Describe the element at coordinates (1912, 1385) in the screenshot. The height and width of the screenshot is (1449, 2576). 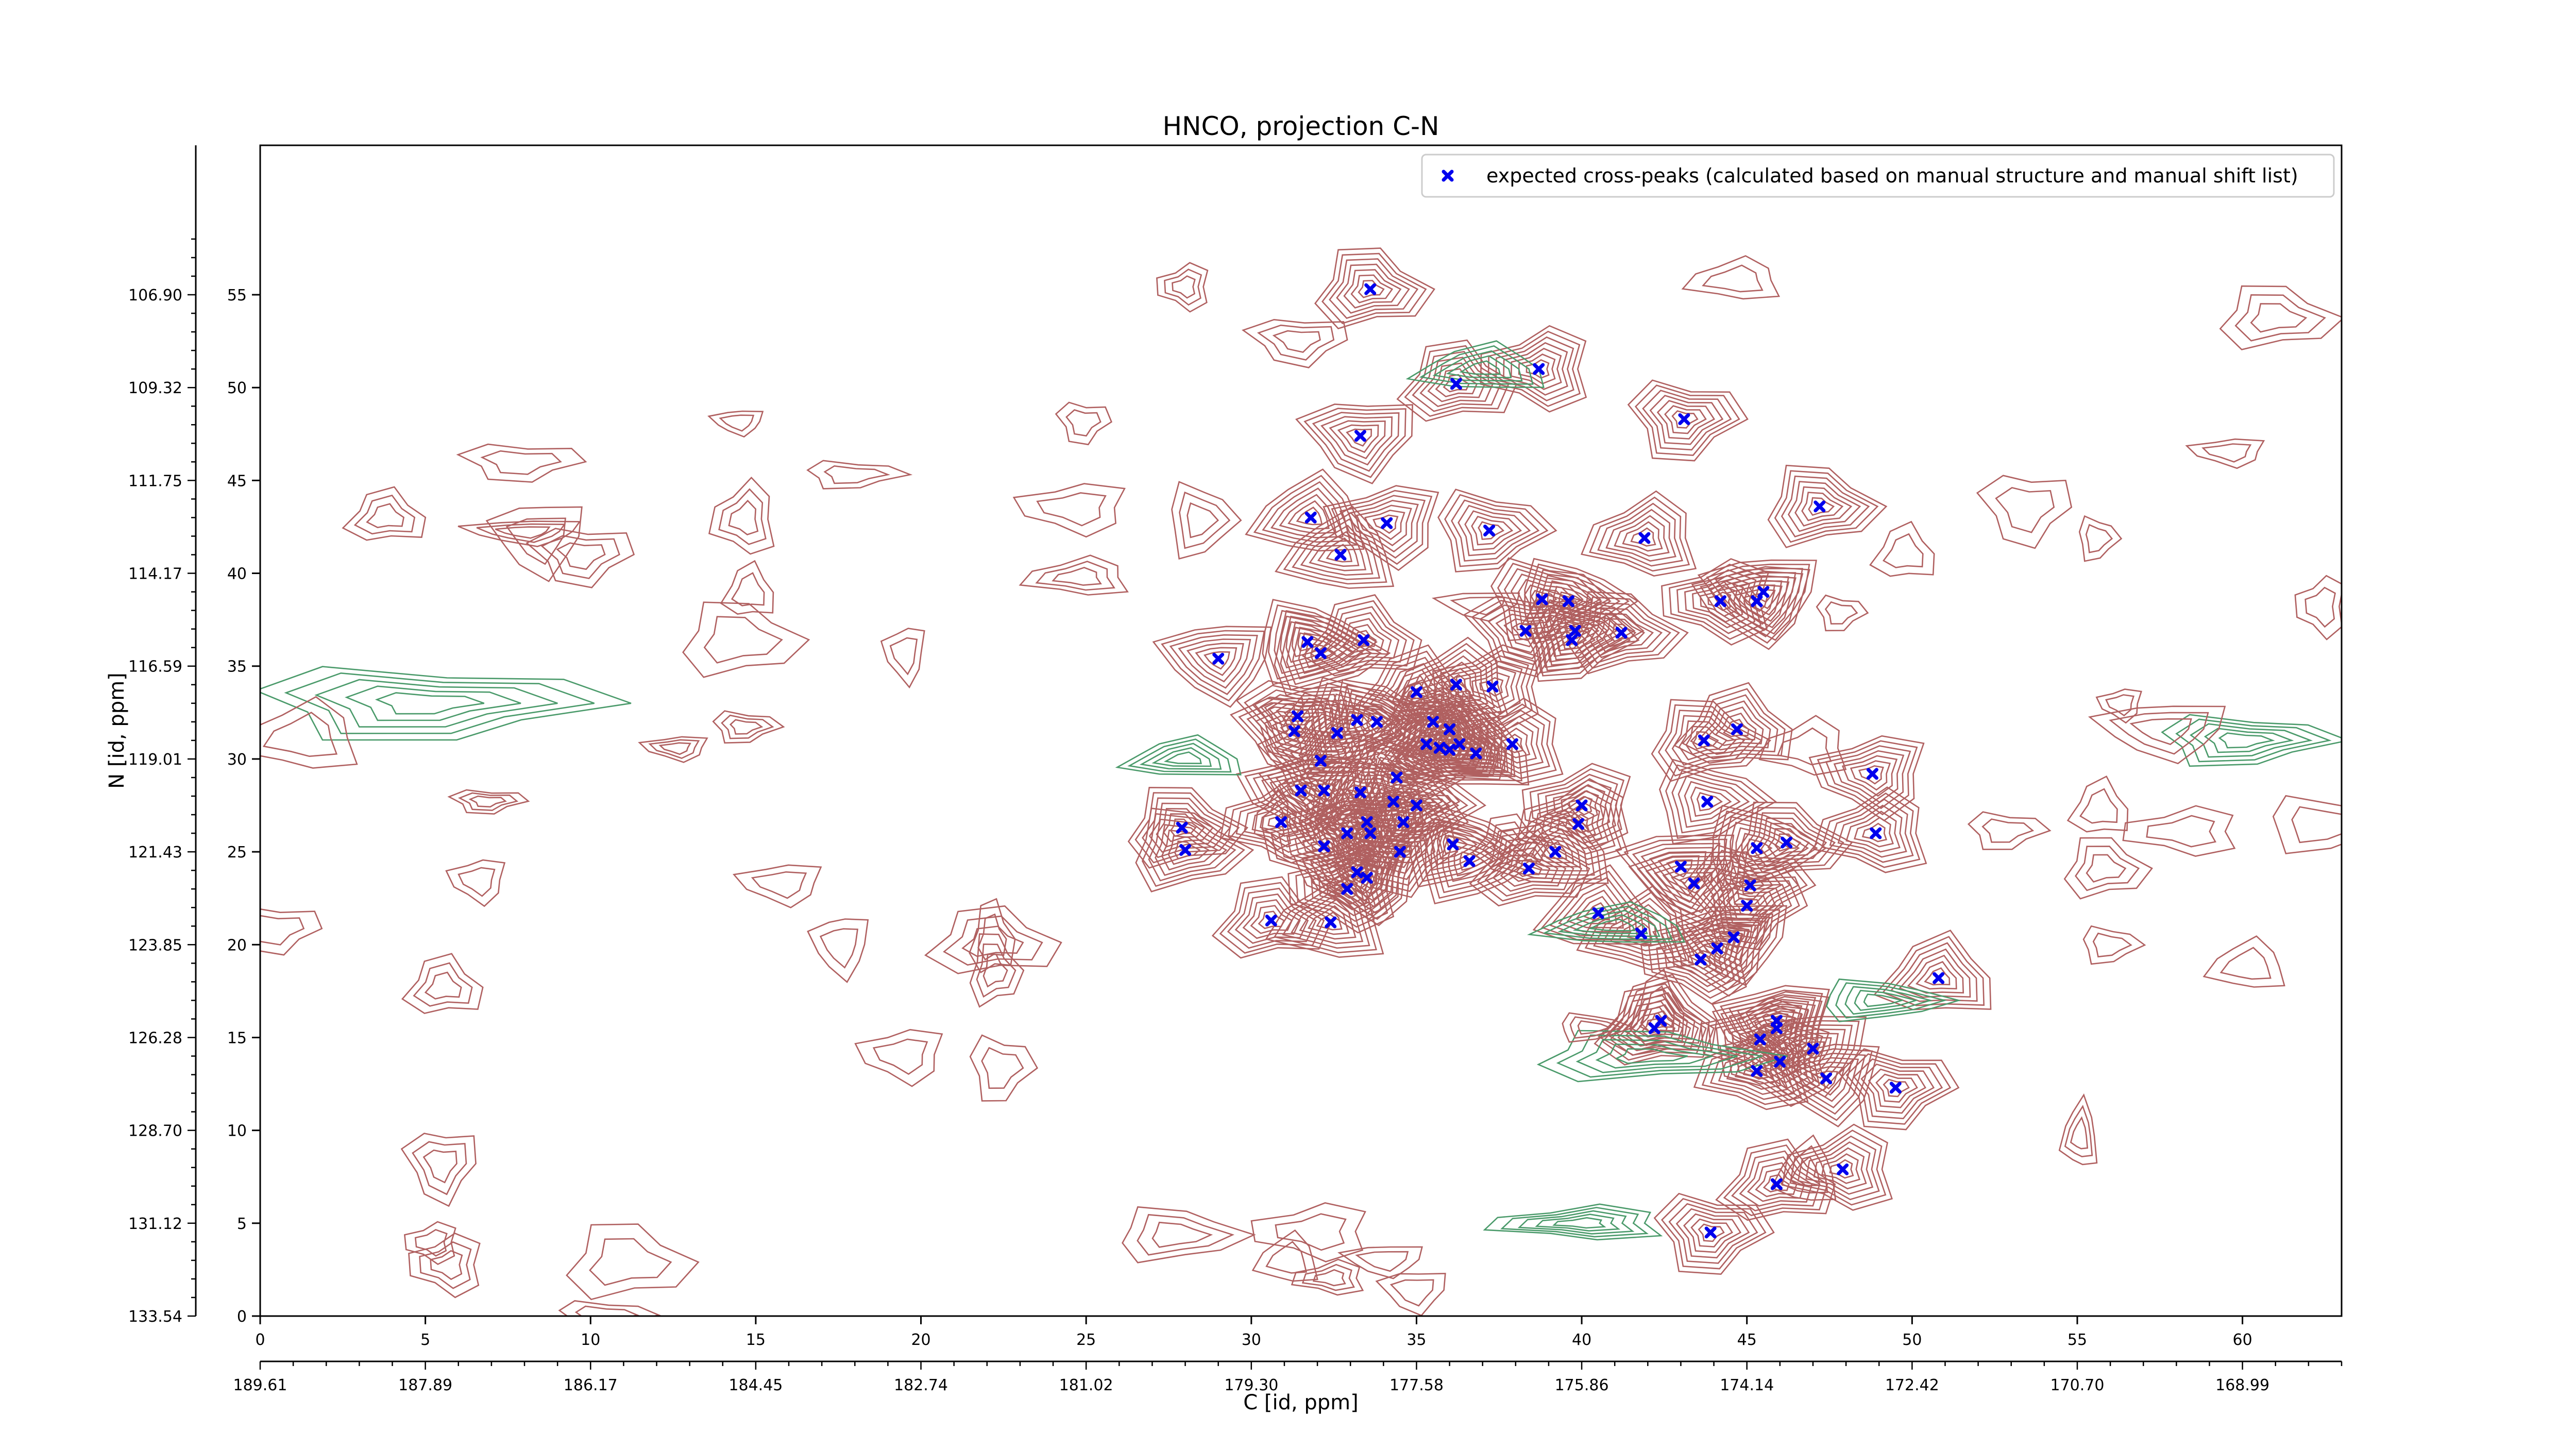
I see `x-ppm-tick-label: 172.42` at that location.